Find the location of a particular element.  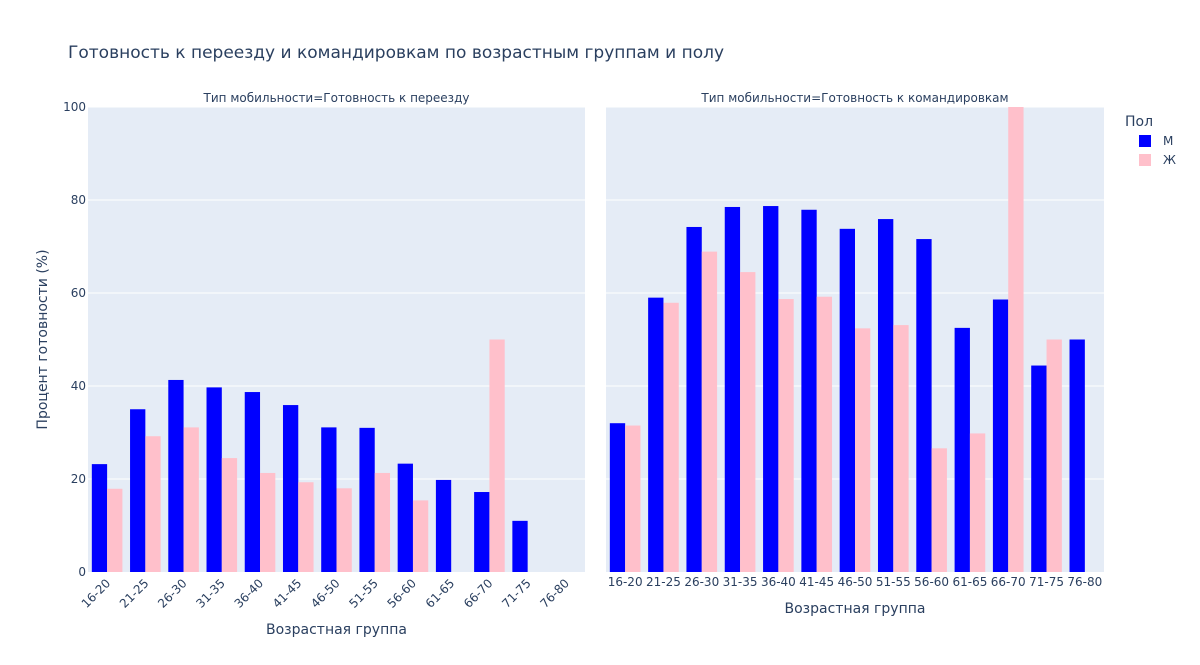

y-axis-title: Процент готовности (%) is located at coordinates (43, 339).